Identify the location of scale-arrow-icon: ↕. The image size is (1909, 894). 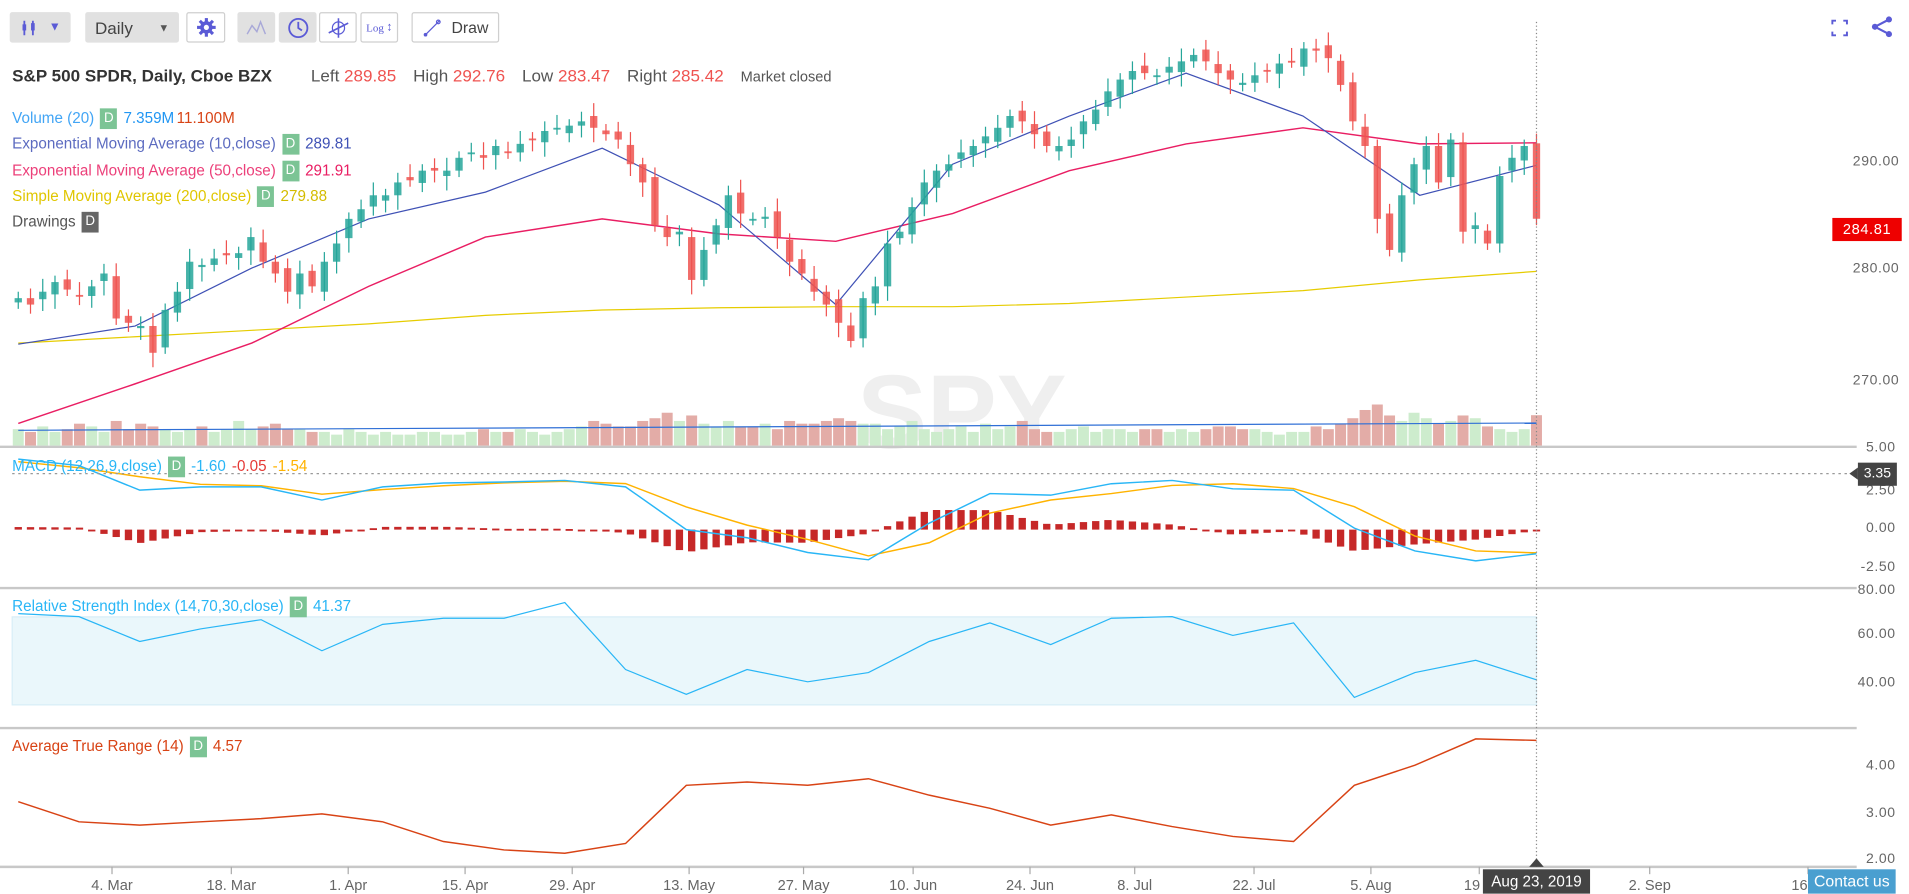
(389, 27).